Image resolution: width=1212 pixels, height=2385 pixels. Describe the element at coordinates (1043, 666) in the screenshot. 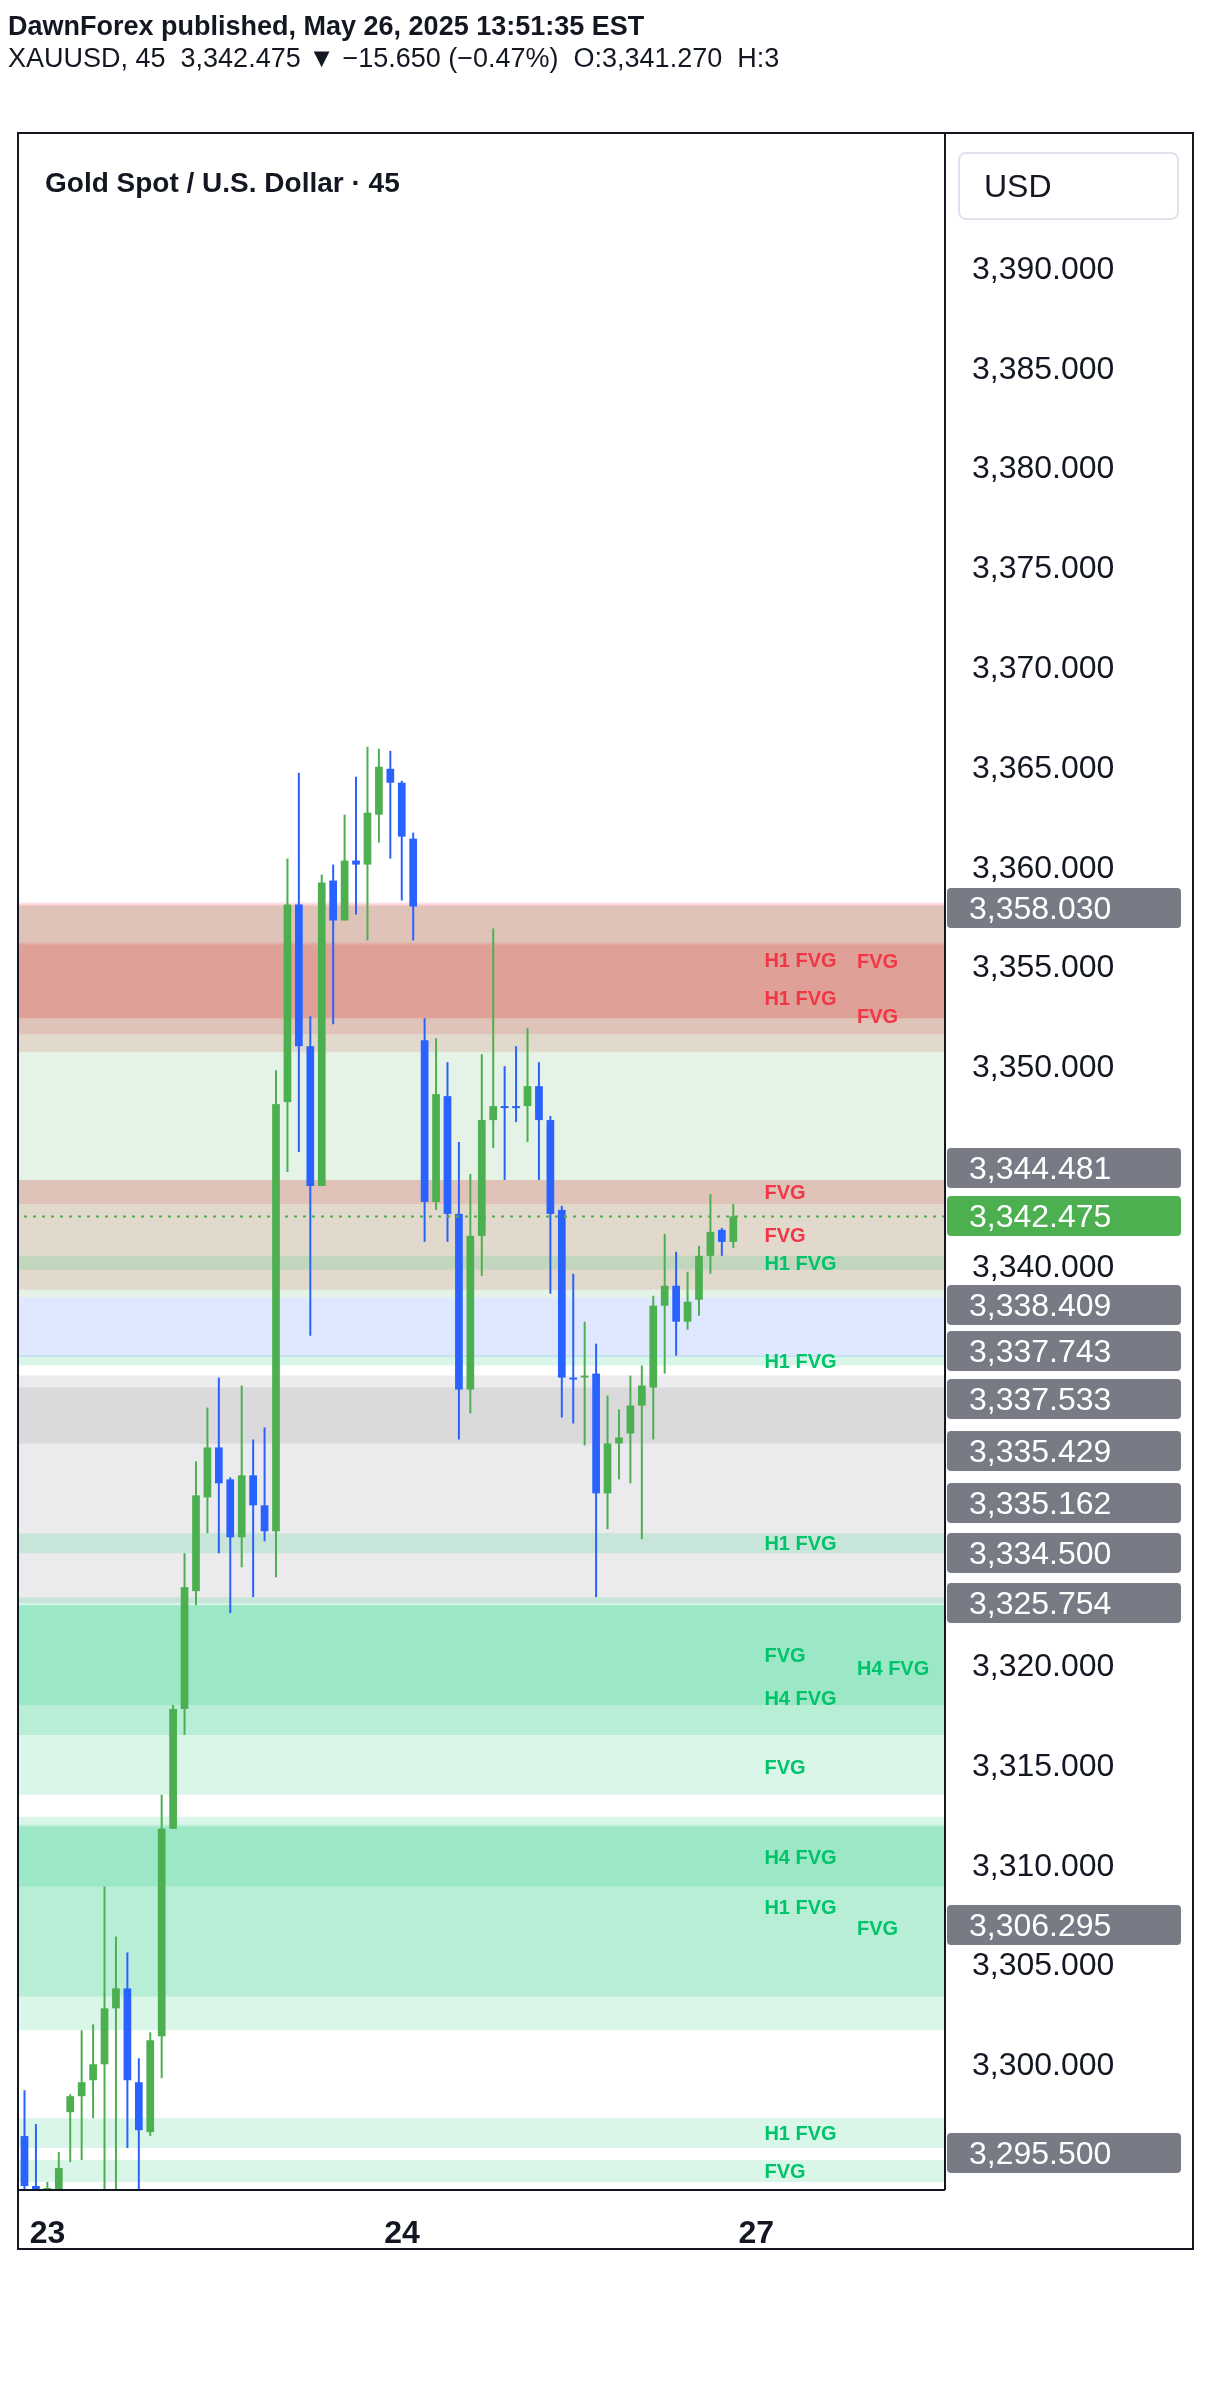

I see `y-tick-label: 3,370.000` at that location.